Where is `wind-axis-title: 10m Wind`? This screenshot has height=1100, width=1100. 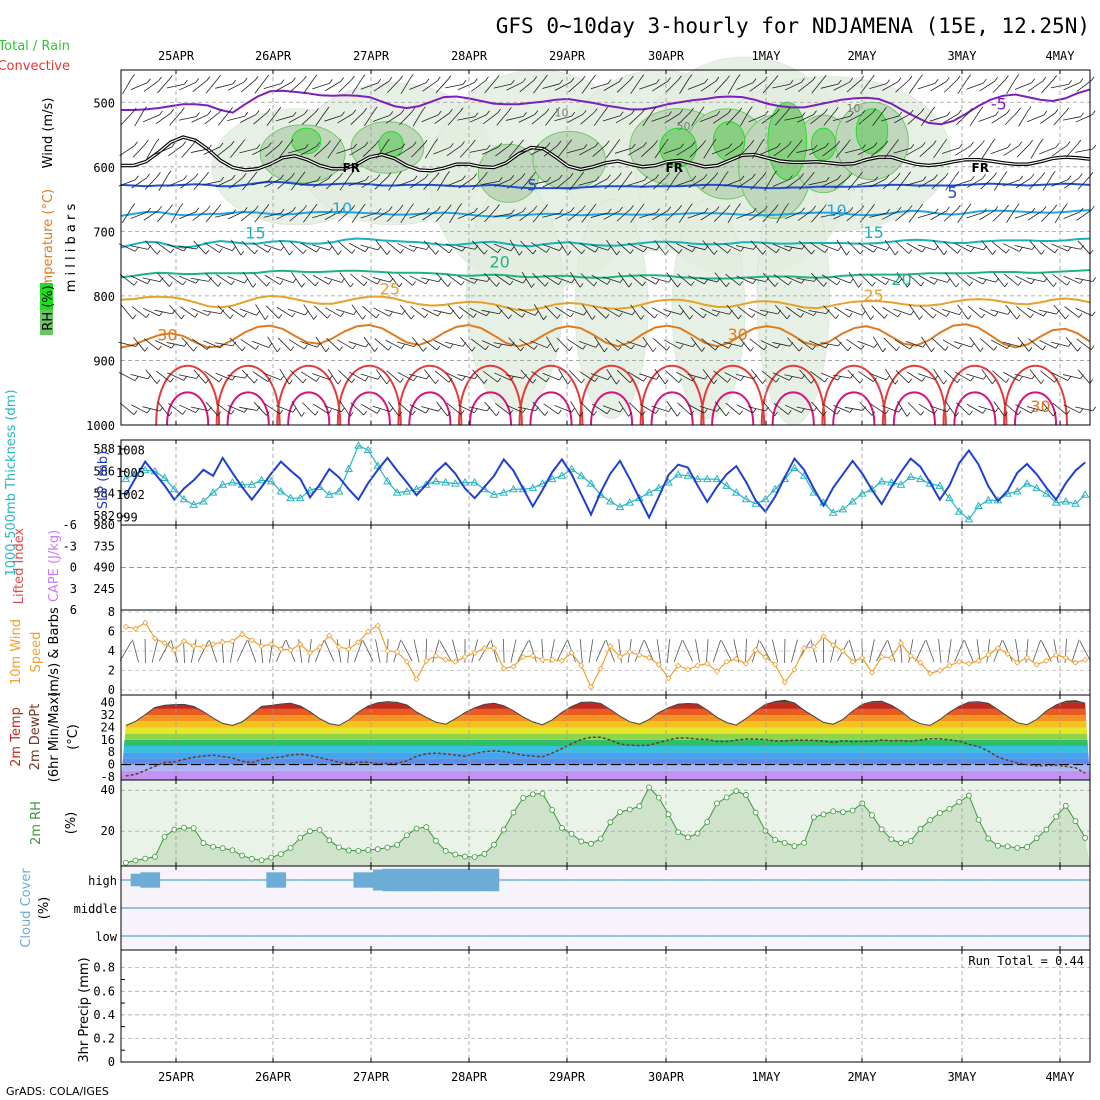 wind-axis-title: 10m Wind is located at coordinates (16, 652).